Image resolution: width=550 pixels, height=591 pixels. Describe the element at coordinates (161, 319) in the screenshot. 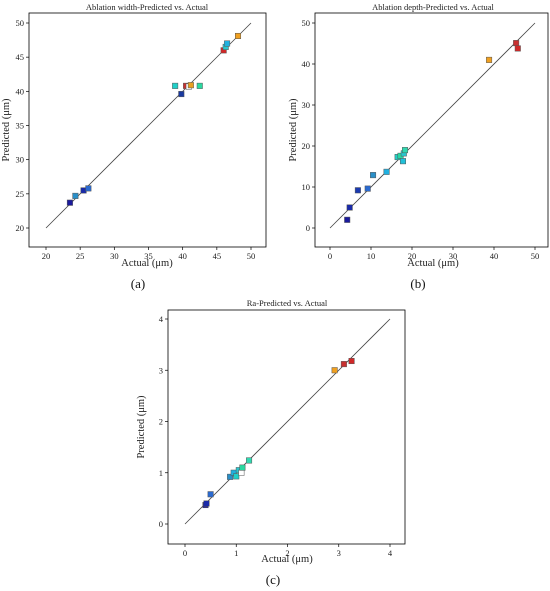

I see `y-tick-label: 4` at that location.